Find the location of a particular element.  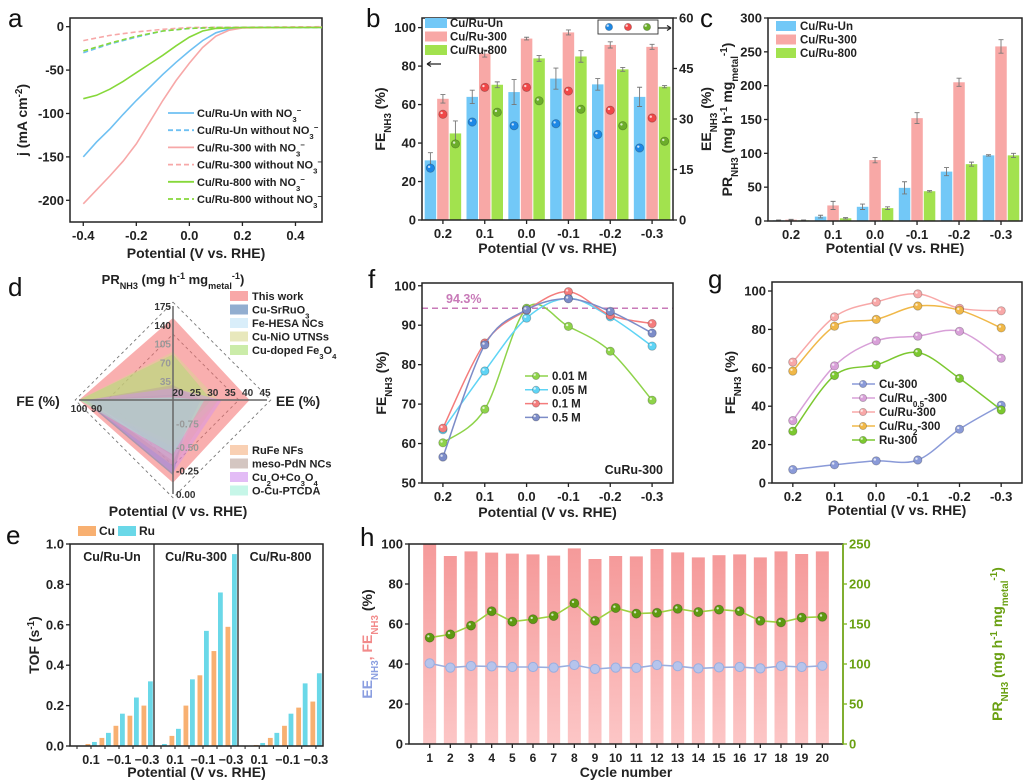

axes-frame is located at coordinates (196, 645).